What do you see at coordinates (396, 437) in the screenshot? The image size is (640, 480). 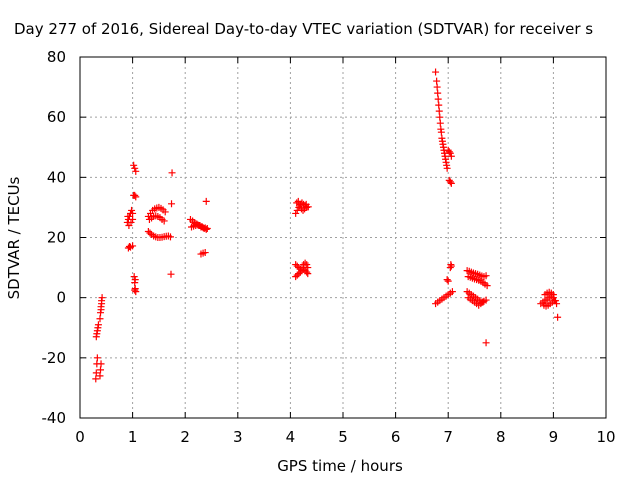 I see `x-tick-label: 6` at bounding box center [396, 437].